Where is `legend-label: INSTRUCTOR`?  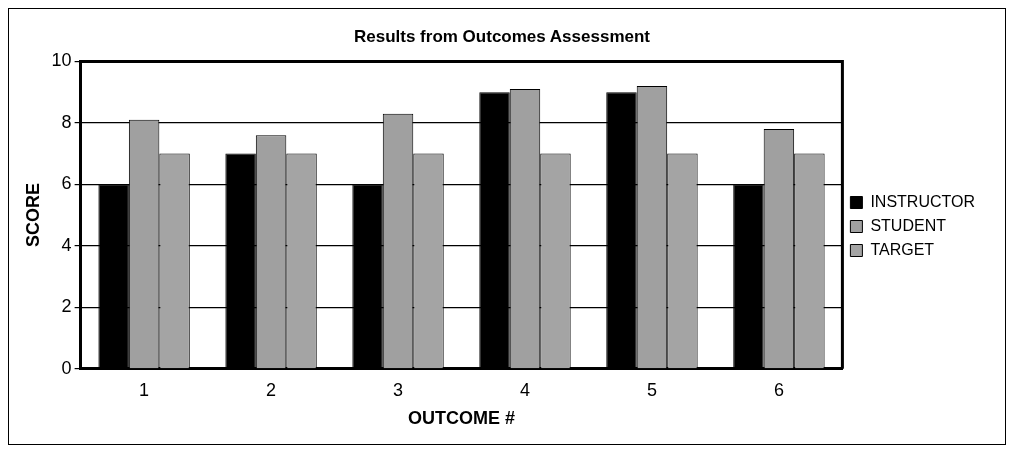 legend-label: INSTRUCTOR is located at coordinates (922, 201).